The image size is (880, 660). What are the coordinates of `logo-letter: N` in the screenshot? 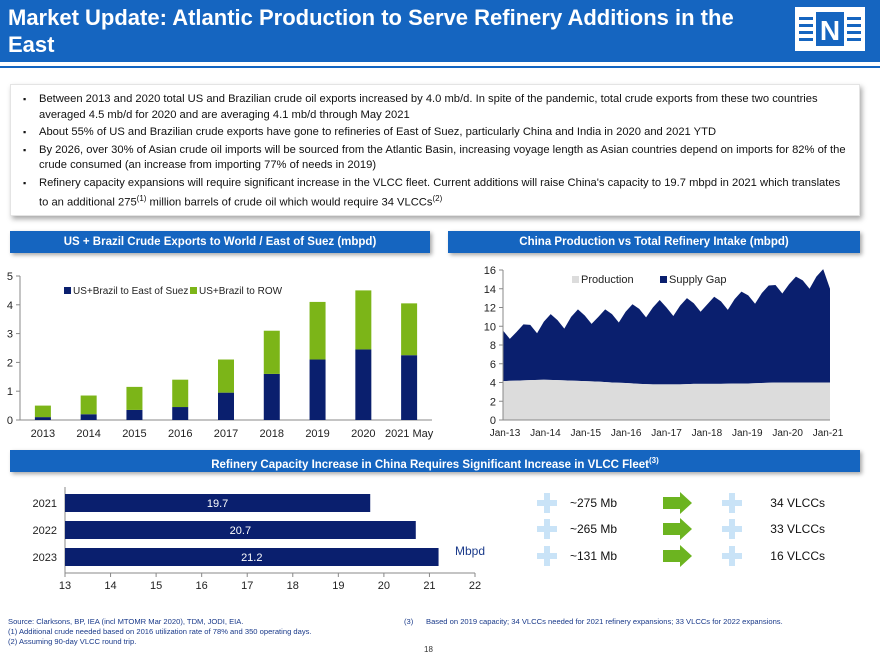 It's located at (830, 30).